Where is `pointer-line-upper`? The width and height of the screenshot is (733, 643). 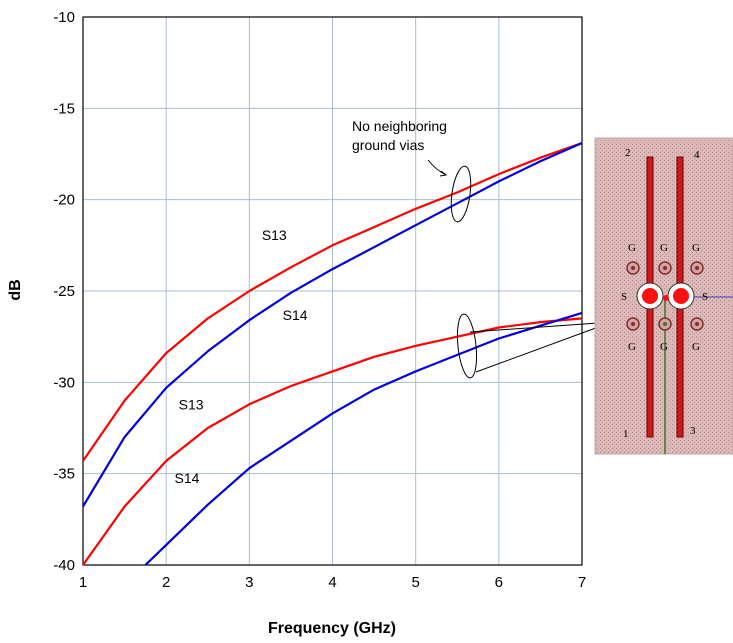
pointer-line-upper is located at coordinates (541, 327).